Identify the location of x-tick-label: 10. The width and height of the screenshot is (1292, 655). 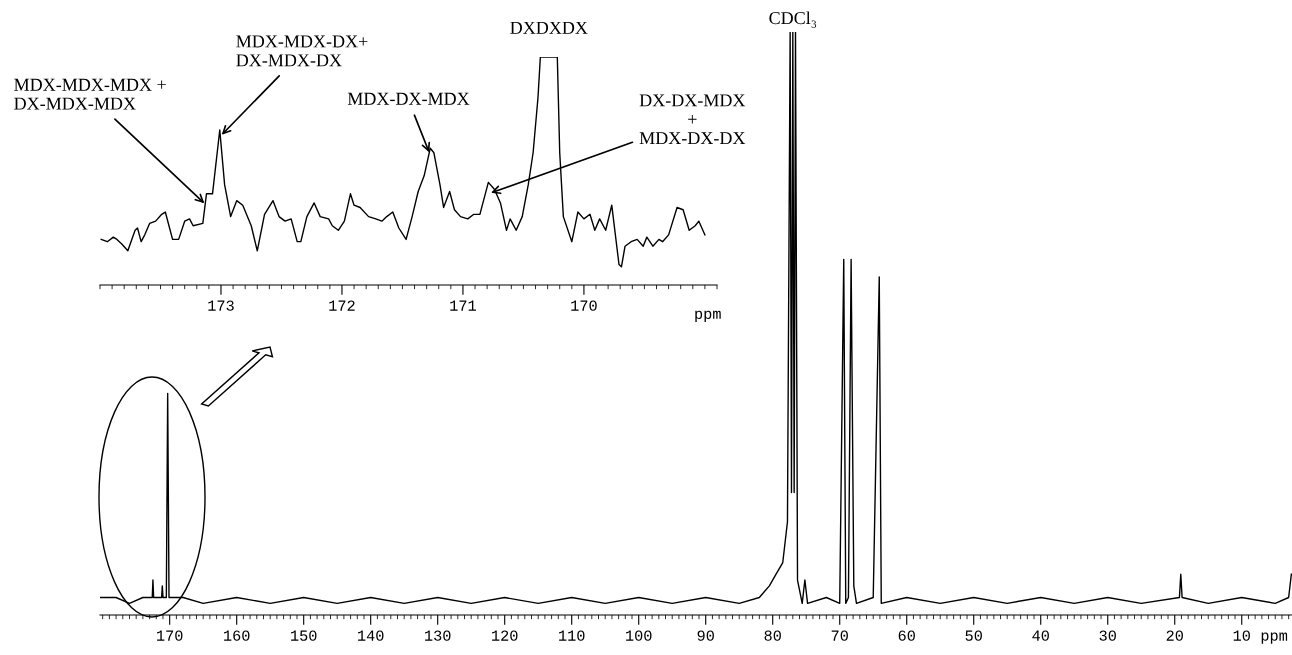
(1241, 635).